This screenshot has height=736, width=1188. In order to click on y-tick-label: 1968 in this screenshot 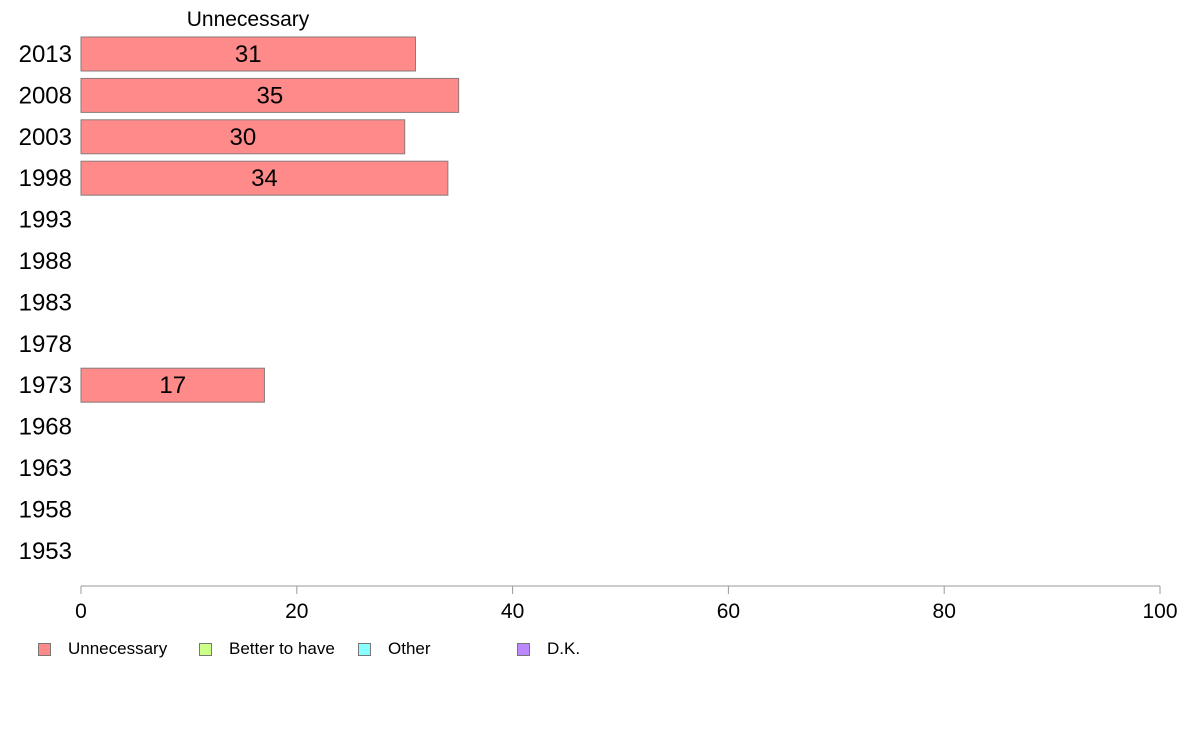, I will do `click(45, 427)`.